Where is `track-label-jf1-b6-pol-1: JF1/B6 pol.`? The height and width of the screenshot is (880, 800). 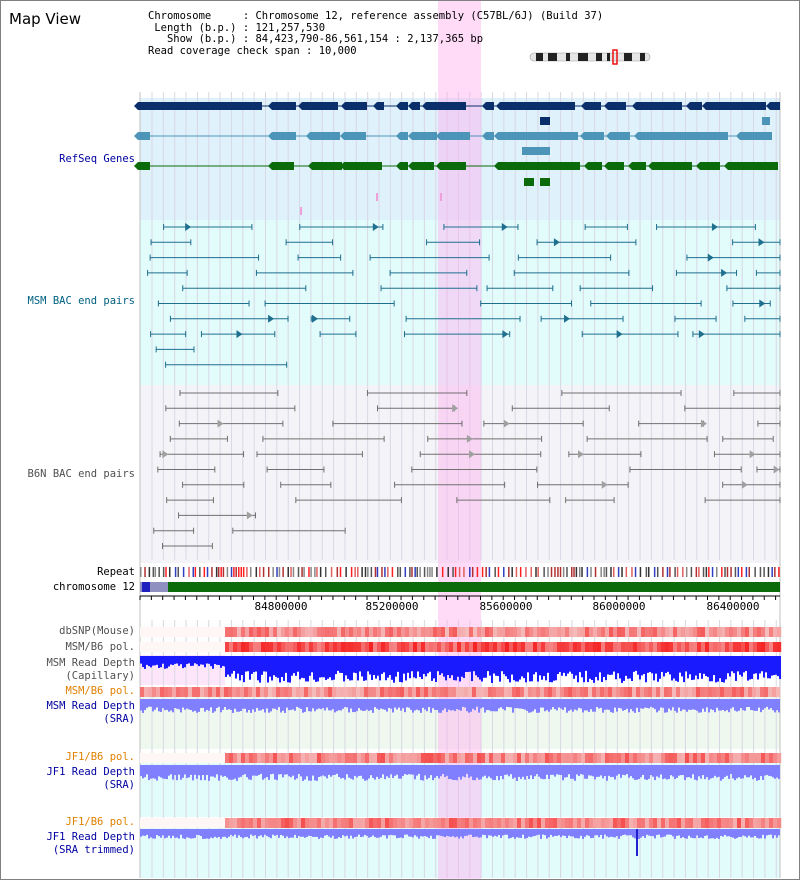
track-label-jf1-b6-pol-1: JF1/B6 pol. is located at coordinates (100, 757).